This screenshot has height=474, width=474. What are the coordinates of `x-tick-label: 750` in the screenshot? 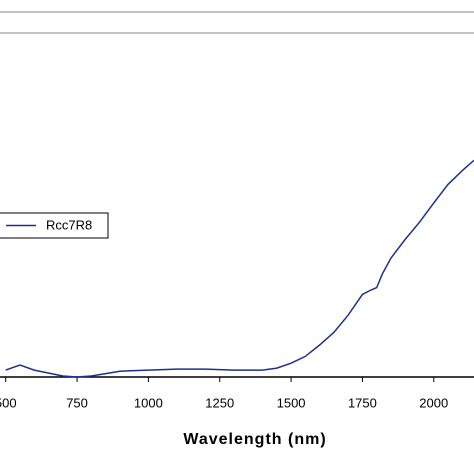 It's located at (77, 402).